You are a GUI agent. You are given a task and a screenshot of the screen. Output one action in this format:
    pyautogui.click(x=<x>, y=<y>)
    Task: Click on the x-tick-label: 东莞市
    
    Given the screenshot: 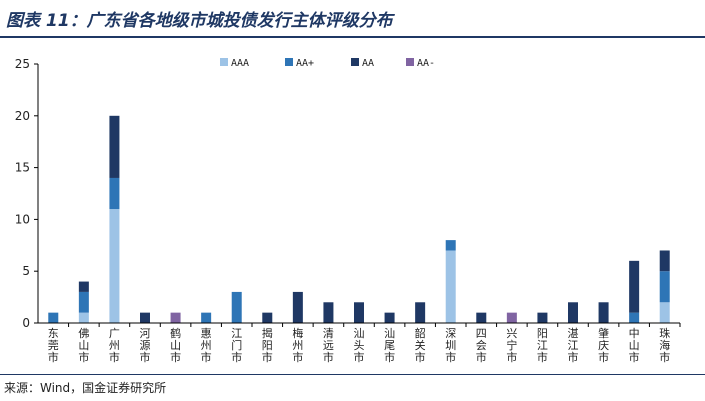 What is the action you would take?
    pyautogui.click(x=53, y=345)
    